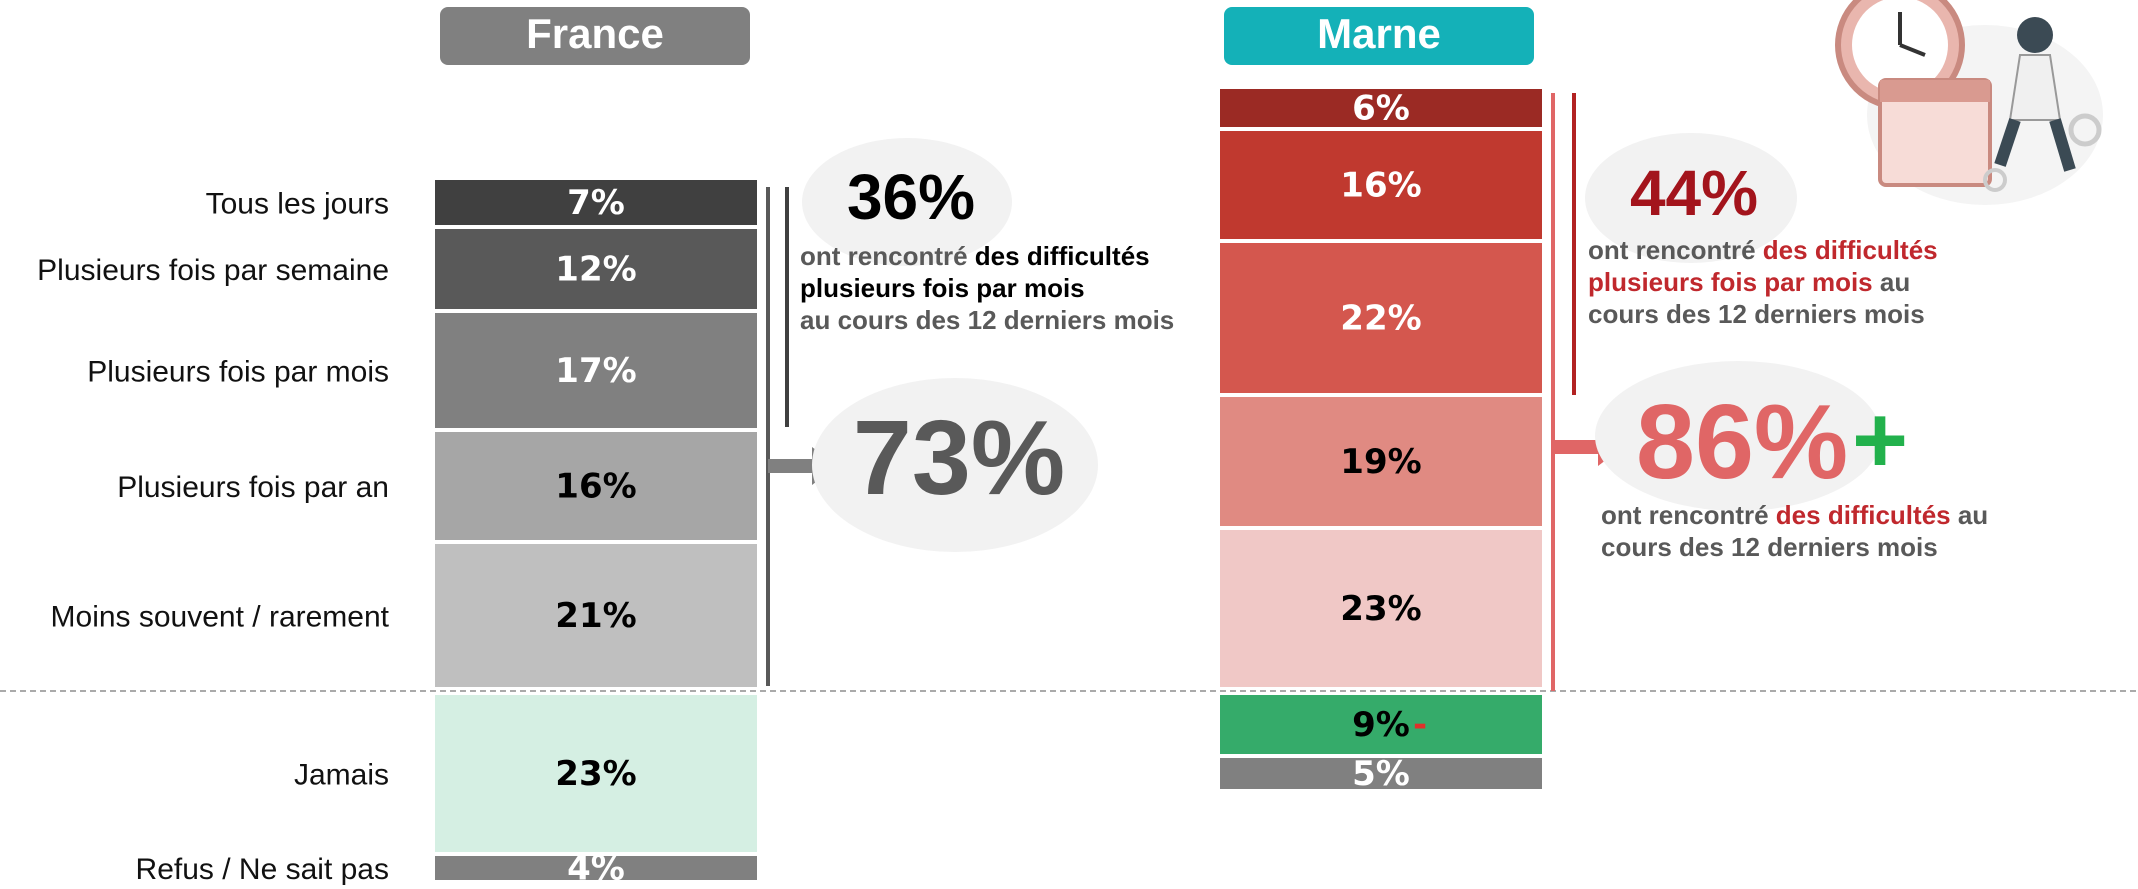  I want to click on annotation-line: ont rencontré des difficultés au, so click(1794, 515).